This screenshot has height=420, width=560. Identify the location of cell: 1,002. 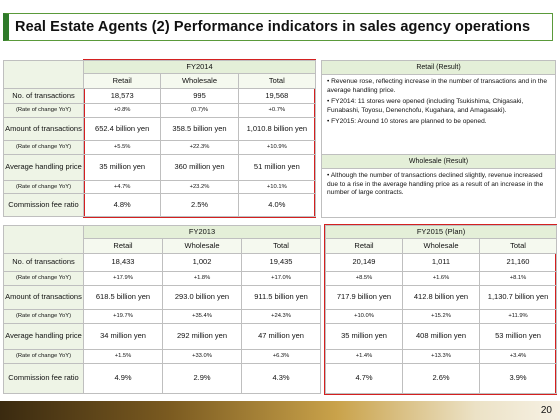
(202, 262).